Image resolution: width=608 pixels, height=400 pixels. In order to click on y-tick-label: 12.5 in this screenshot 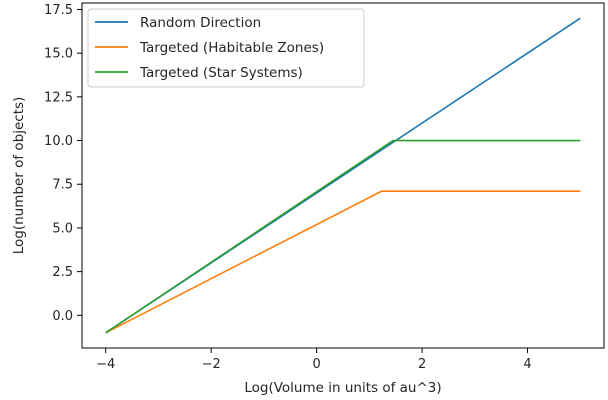, I will do `click(58, 97)`.